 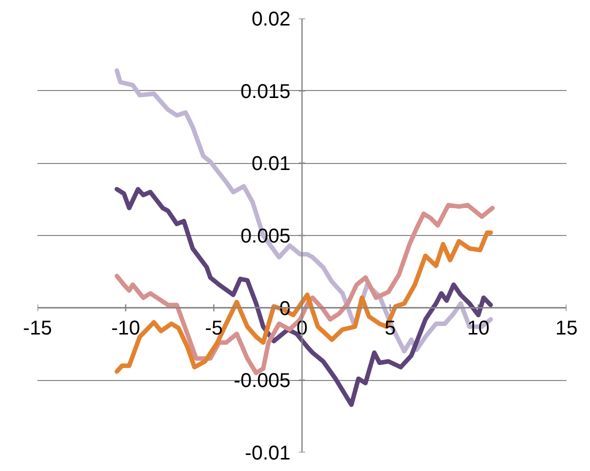 What do you see at coordinates (566, 329) in the screenshot?
I see `x-tick-label: 15` at bounding box center [566, 329].